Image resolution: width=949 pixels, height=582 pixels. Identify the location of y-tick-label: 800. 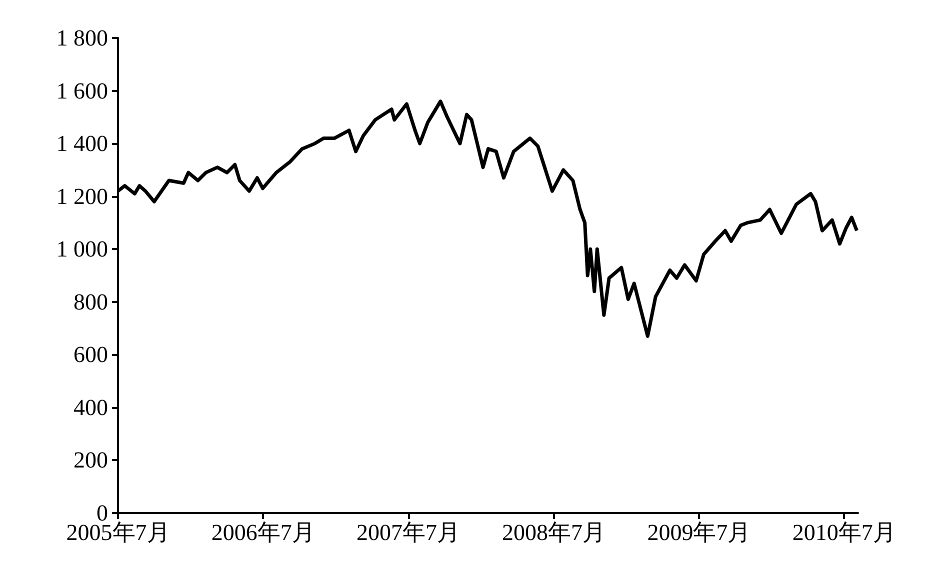
(91, 301).